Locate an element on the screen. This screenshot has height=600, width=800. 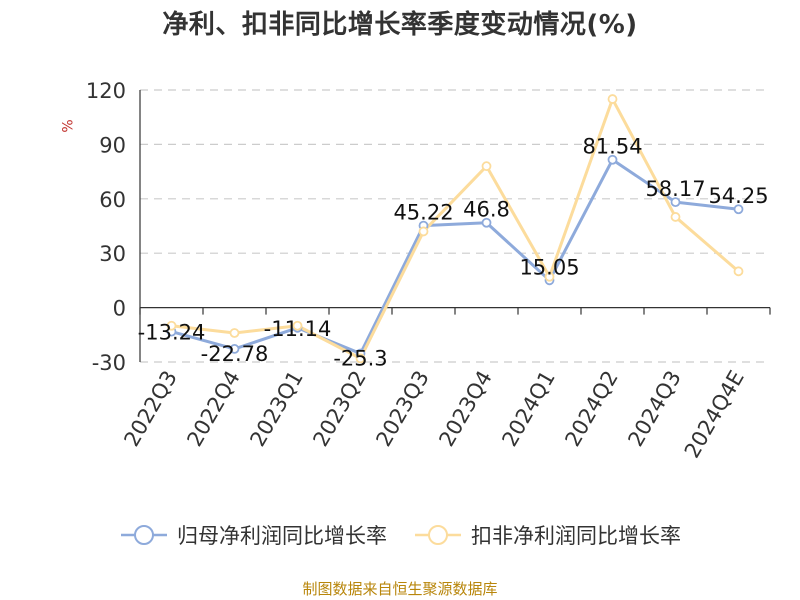
x-tick-label: 2023Q4 is located at coordinates (465, 409).